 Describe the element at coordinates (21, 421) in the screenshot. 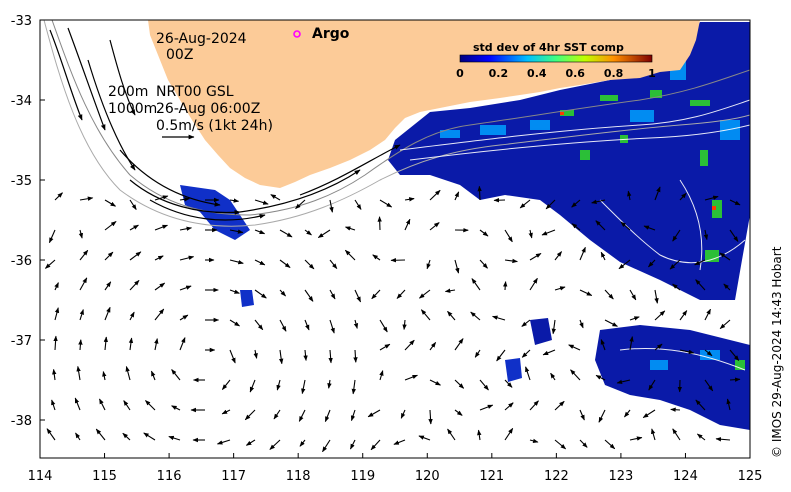

I see `y-tick-label: -38` at that location.